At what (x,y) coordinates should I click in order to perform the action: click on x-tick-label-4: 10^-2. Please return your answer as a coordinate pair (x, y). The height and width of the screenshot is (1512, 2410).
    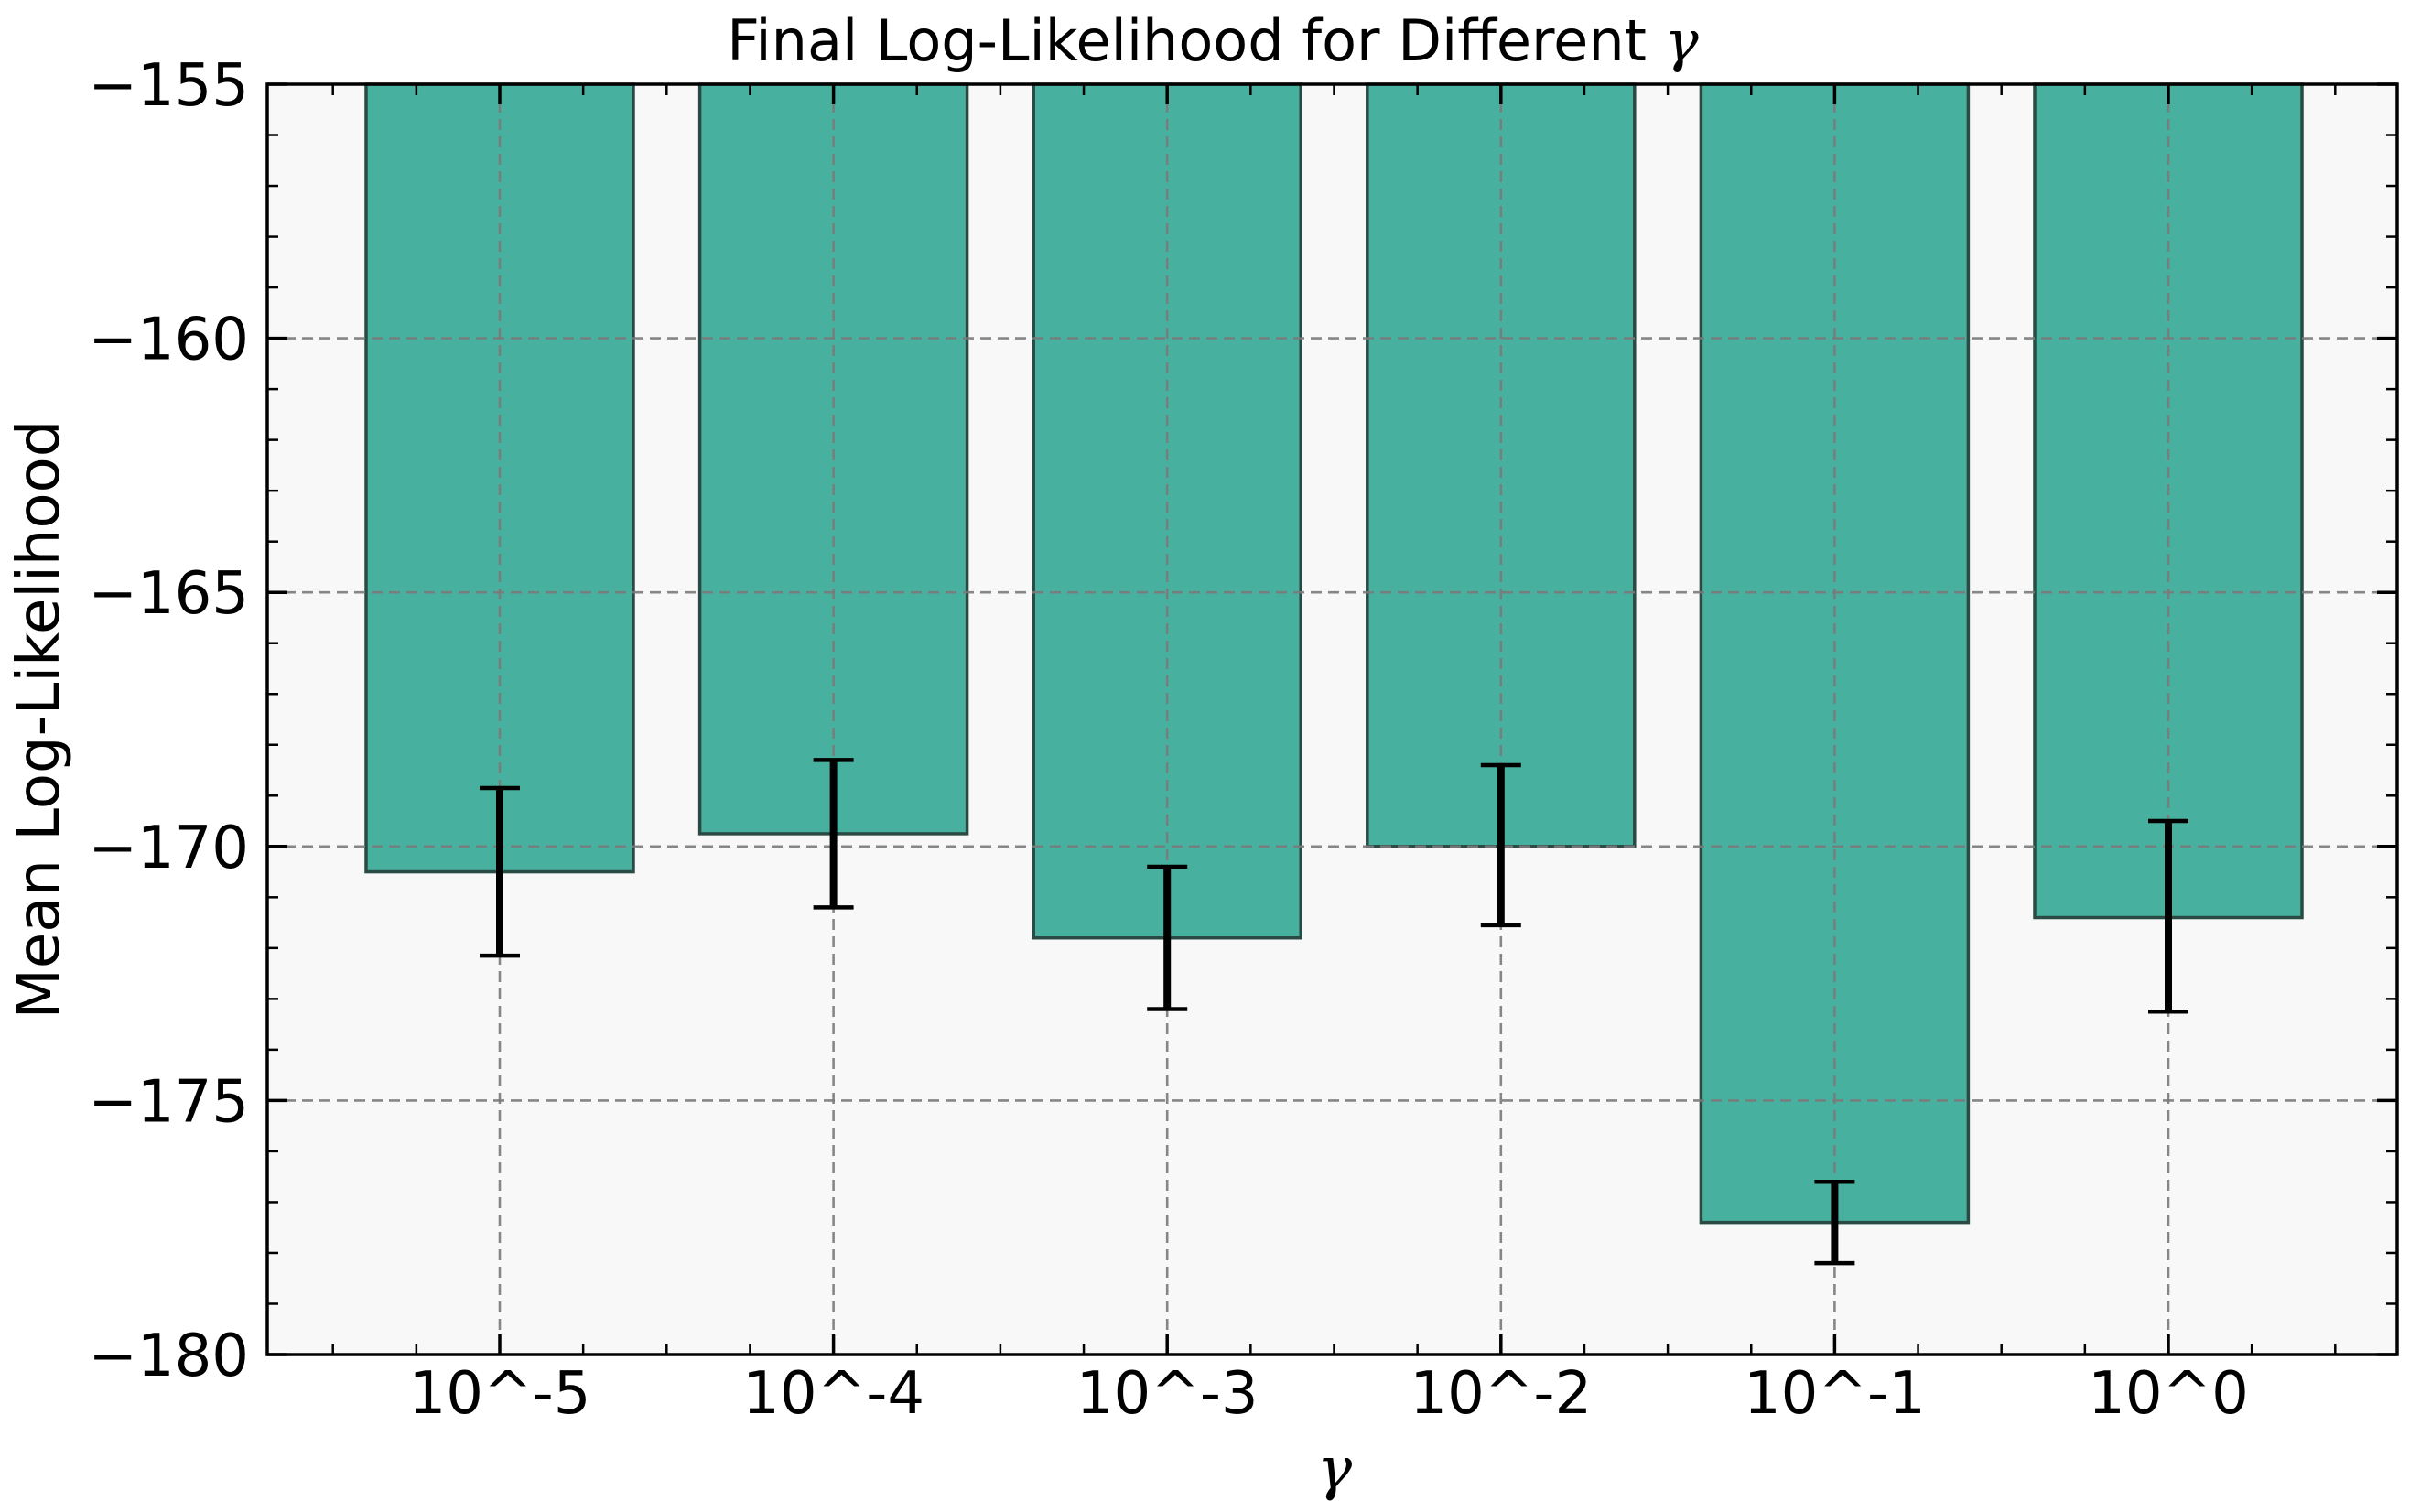
    Looking at the image, I should click on (1501, 1394).